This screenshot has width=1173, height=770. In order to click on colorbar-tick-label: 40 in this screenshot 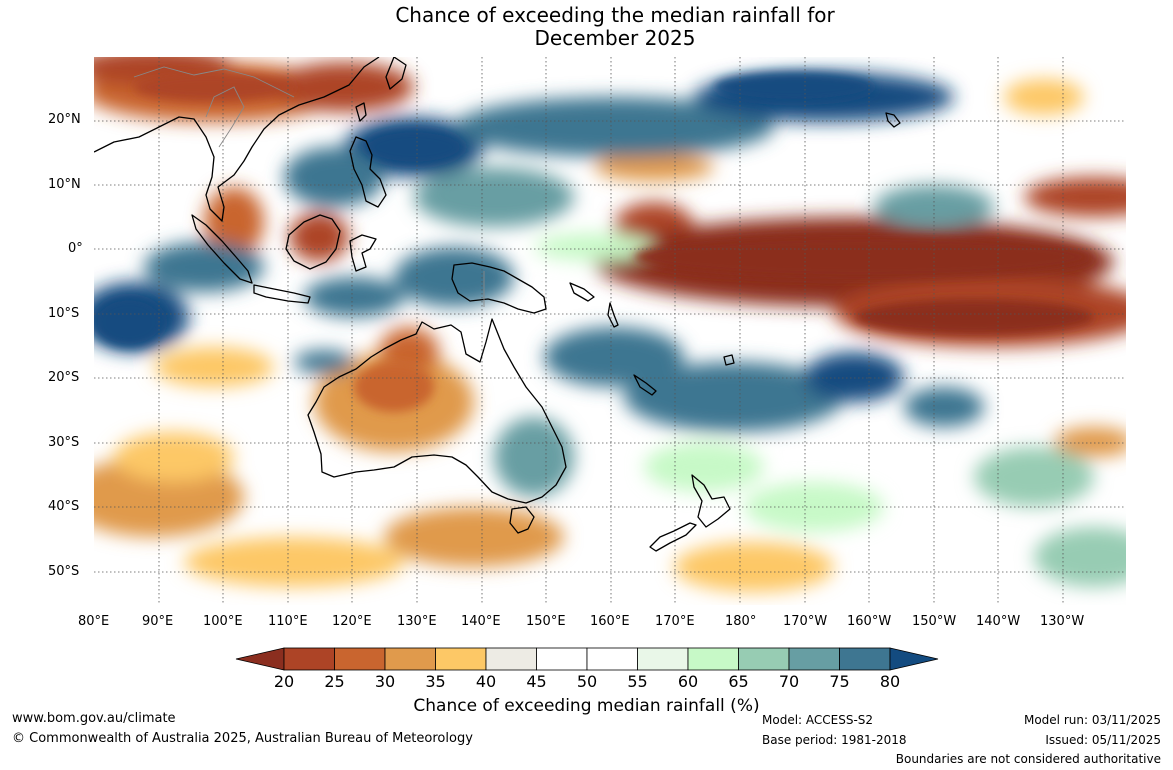, I will do `click(486, 681)`.